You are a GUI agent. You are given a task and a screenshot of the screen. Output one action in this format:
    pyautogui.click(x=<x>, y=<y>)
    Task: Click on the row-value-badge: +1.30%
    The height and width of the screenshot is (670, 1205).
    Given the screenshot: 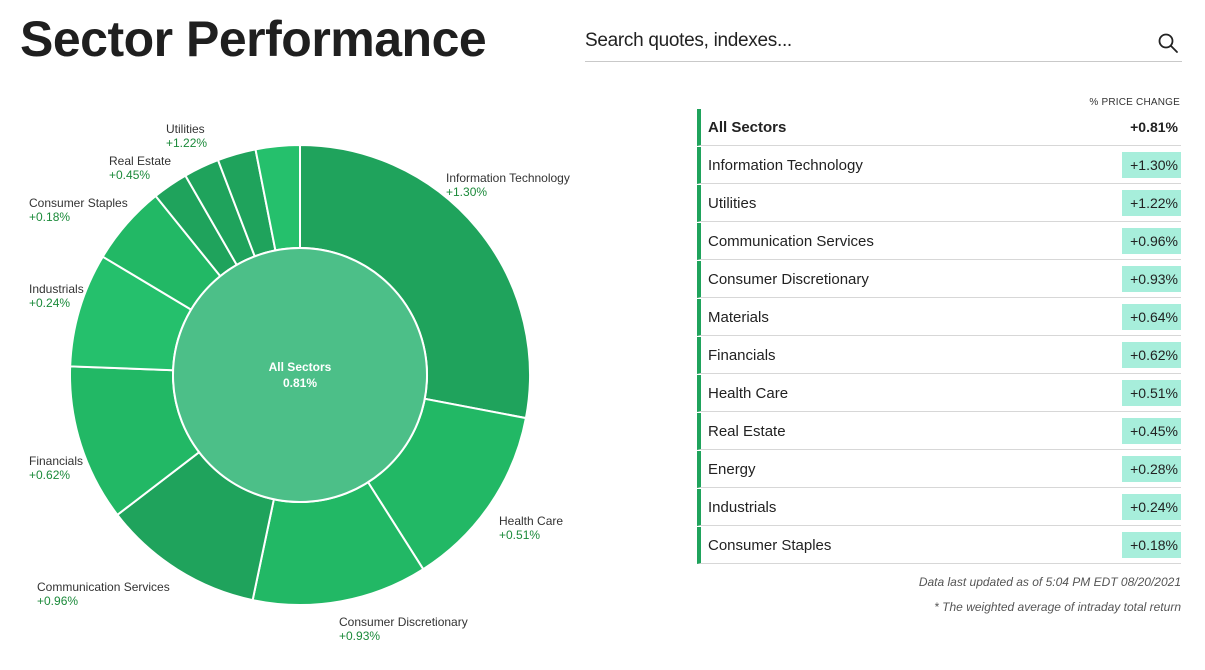 What is the action you would take?
    pyautogui.click(x=1151, y=165)
    